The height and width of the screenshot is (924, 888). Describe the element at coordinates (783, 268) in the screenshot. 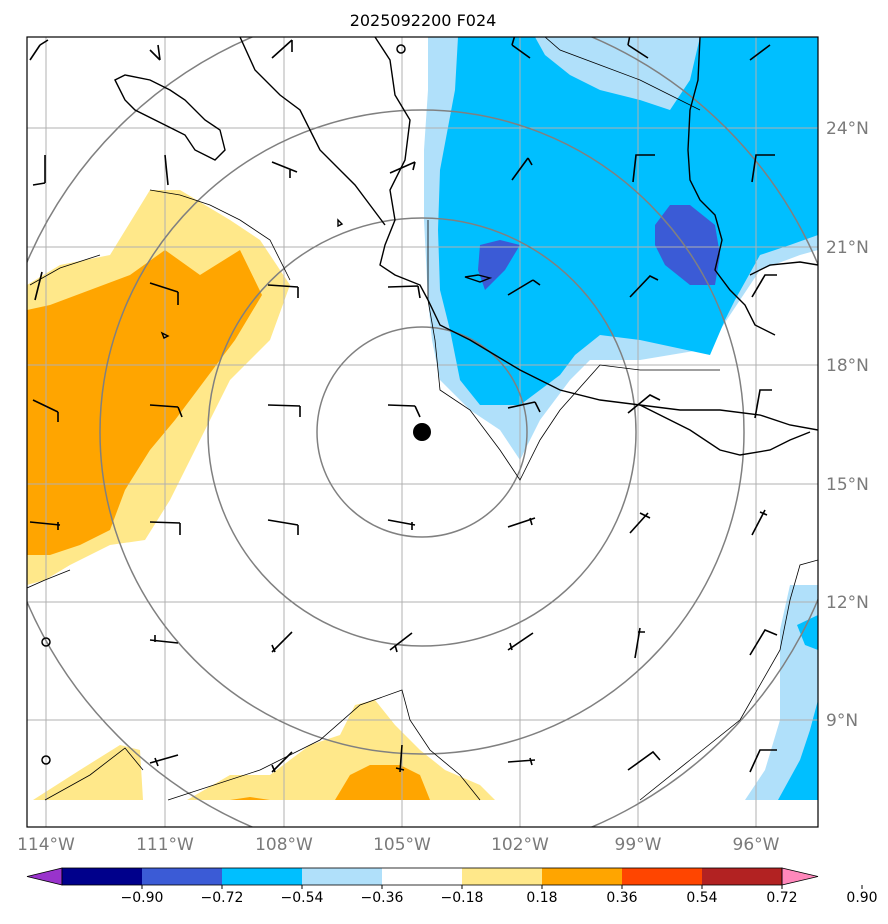

I see `yucatan-coast` at that location.